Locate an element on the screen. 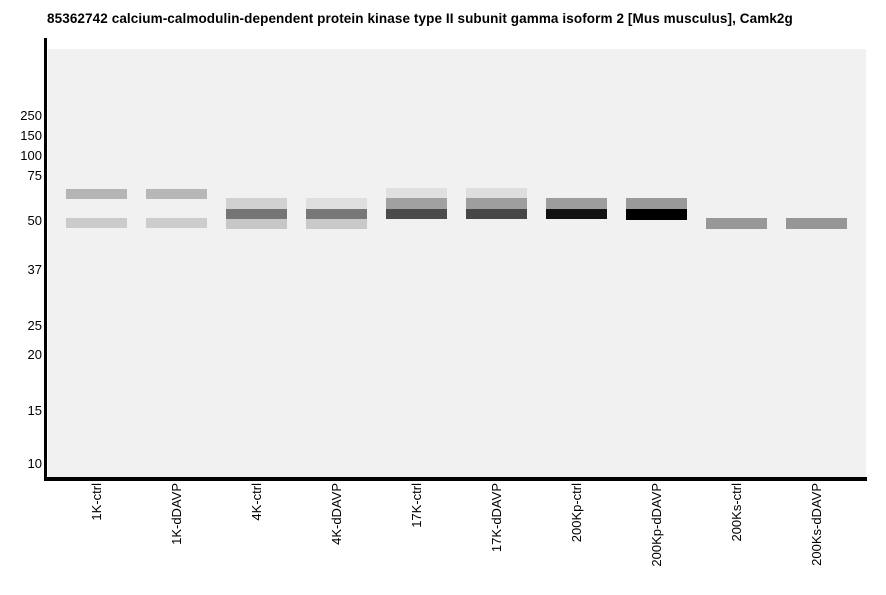 The image size is (886, 595). x-axis-lane-label: 200Ks-ctrl is located at coordinates (736, 512).